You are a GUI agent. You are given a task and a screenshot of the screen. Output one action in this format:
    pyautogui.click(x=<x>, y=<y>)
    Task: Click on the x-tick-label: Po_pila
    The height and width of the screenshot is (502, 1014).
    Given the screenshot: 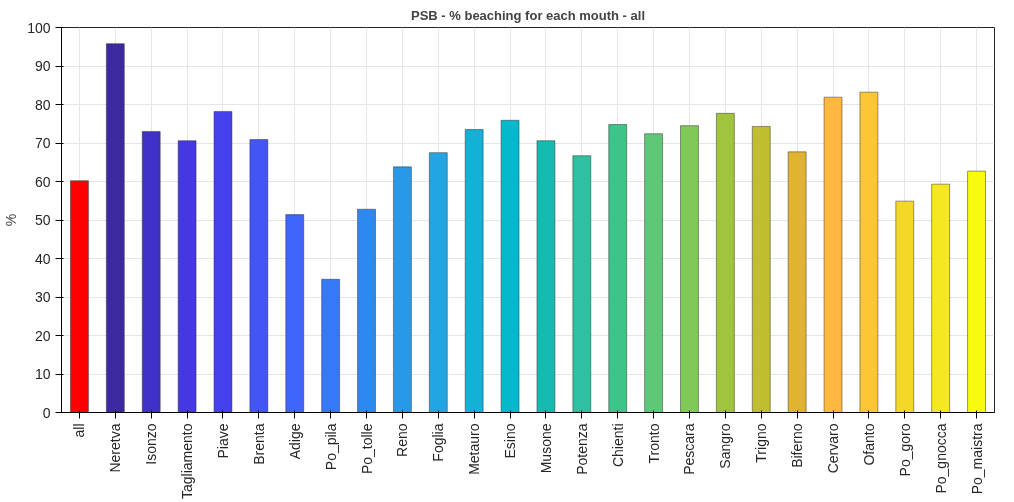 What is the action you would take?
    pyautogui.click(x=330, y=447)
    